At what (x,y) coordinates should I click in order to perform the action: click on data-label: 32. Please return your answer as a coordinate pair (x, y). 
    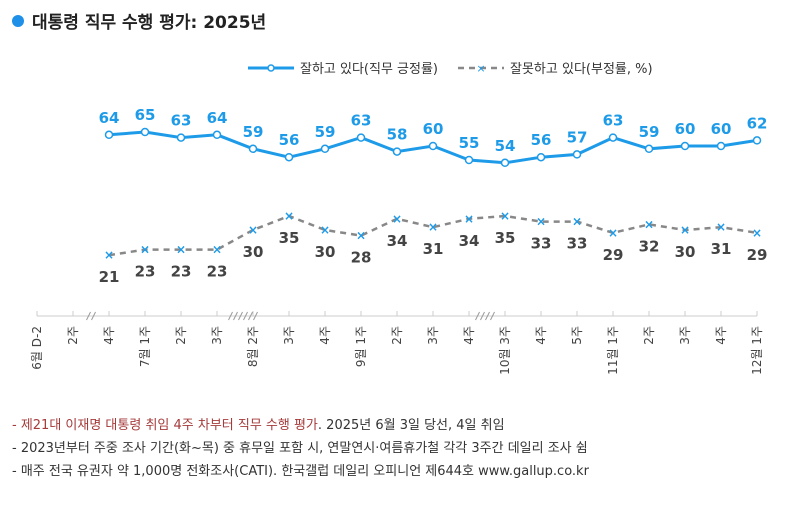
    Looking at the image, I should click on (649, 246).